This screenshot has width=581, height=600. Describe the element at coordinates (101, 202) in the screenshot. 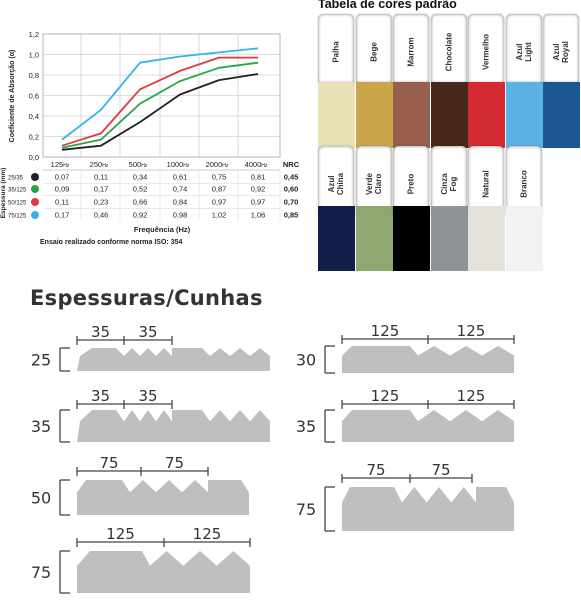

I see `table-cell: 0,23` at that location.